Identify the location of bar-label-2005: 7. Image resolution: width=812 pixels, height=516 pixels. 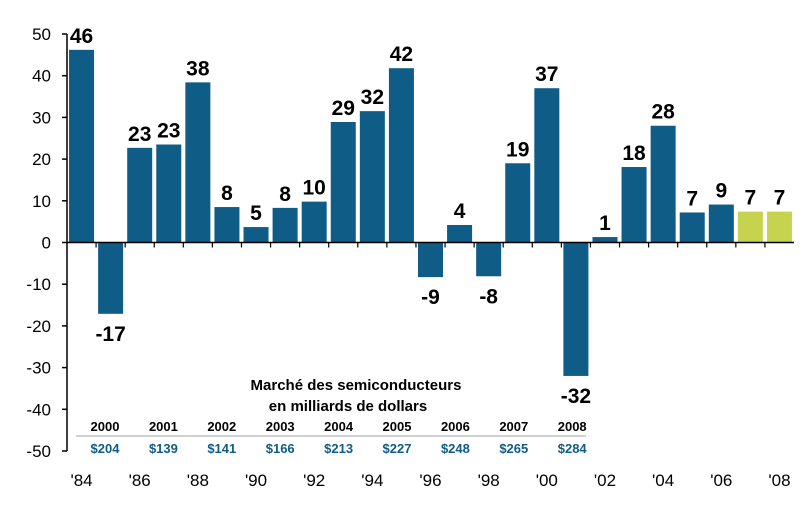
(692, 198).